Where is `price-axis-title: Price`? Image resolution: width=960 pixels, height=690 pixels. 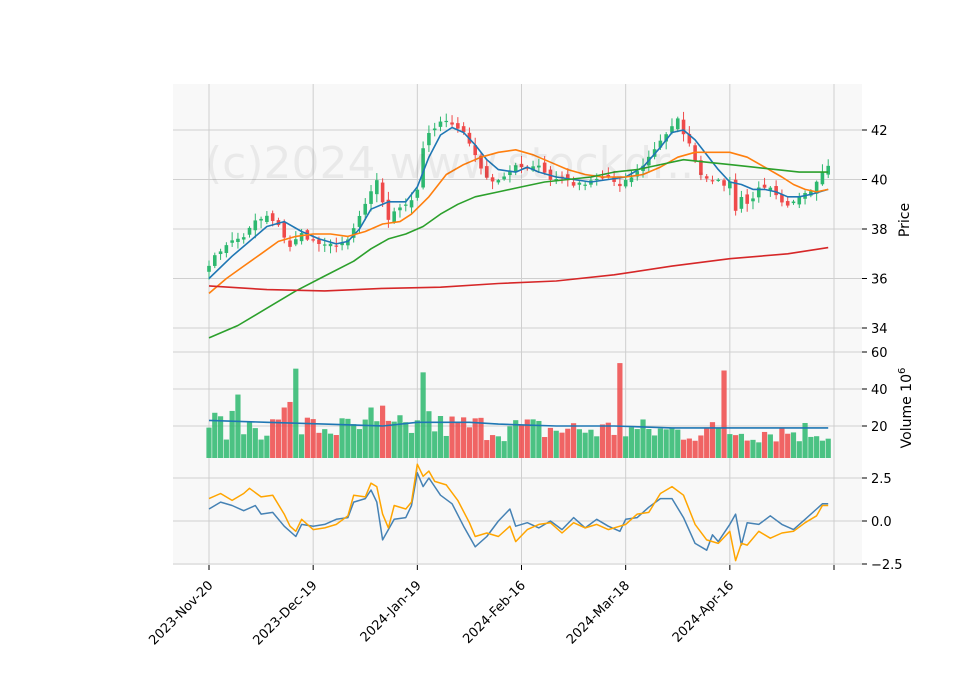 price-axis-title: Price is located at coordinates (905, 220).